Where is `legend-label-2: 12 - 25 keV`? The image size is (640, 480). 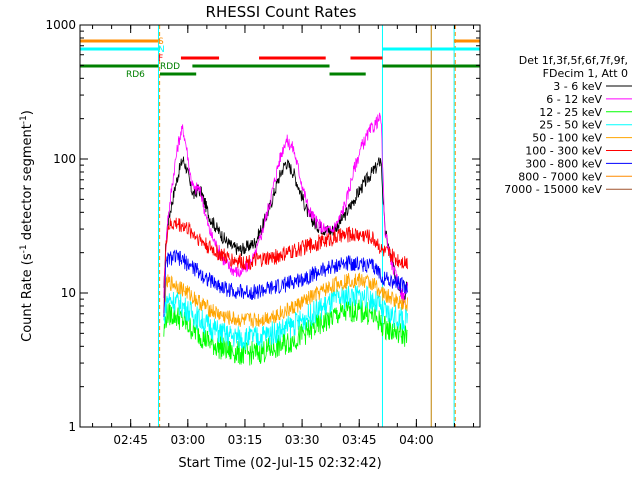 legend-label-2: 12 - 25 keV is located at coordinates (570, 112).